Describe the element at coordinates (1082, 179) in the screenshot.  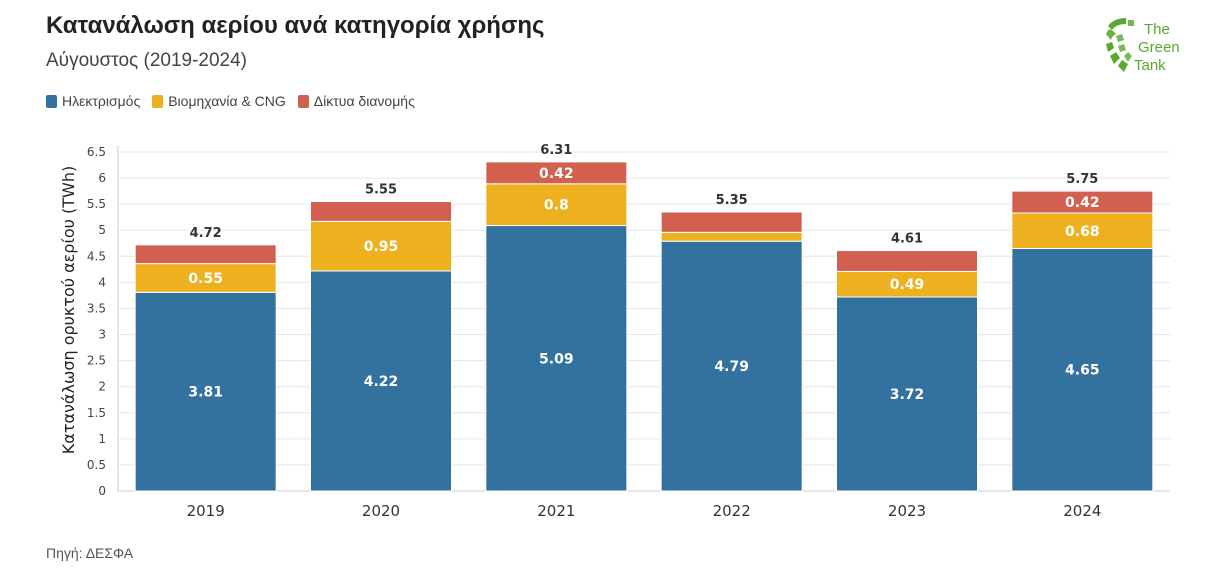
I see `total-label: 5.75` at that location.